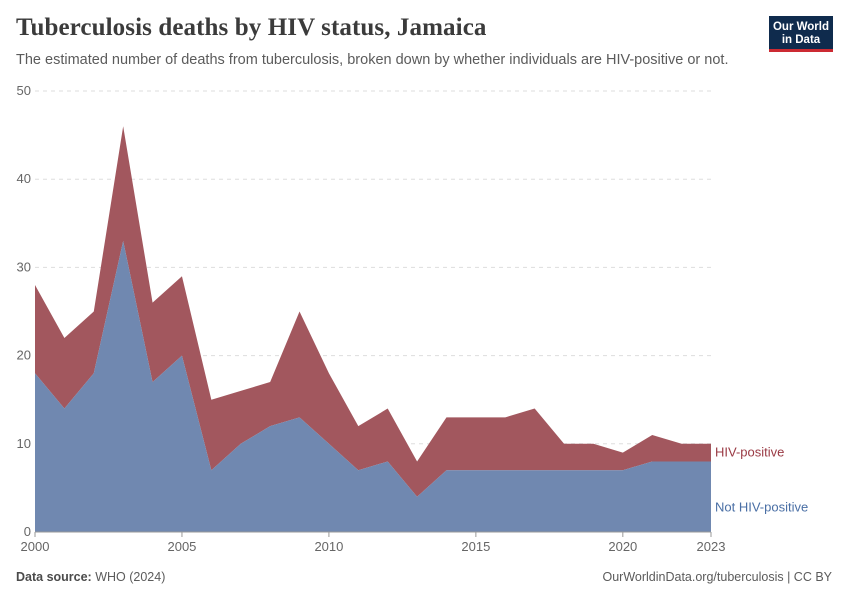  What do you see at coordinates (24, 178) in the screenshot?
I see `y-tick-label: 40` at bounding box center [24, 178].